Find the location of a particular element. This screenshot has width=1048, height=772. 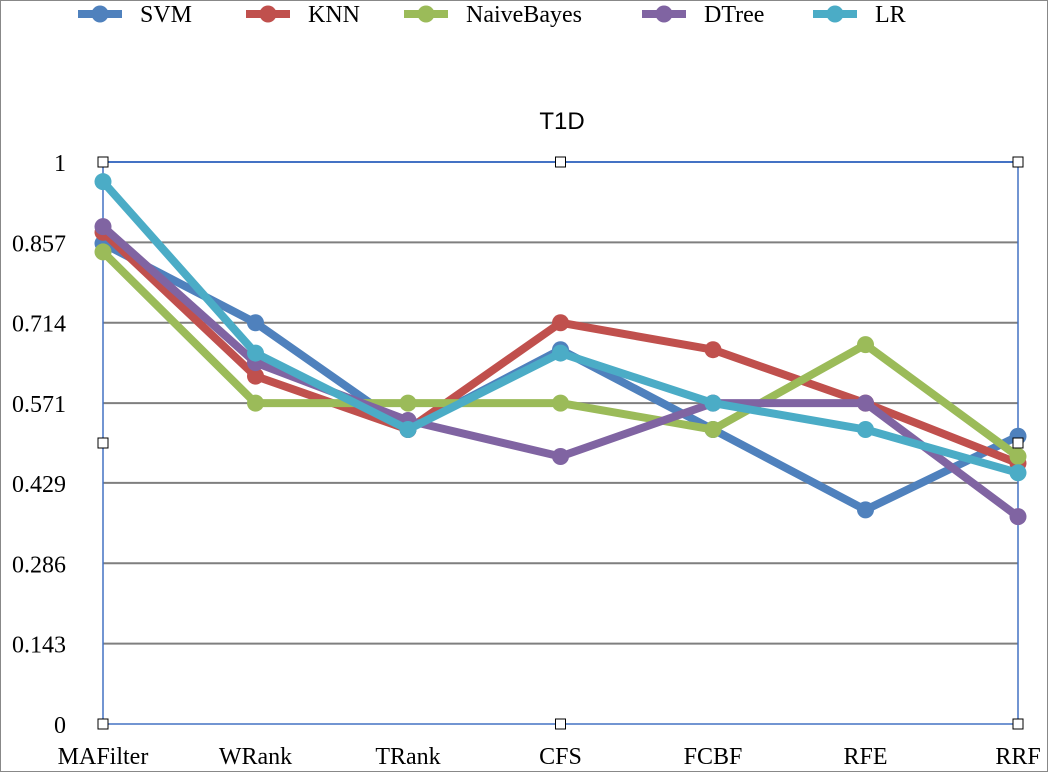

x-tick-label: MAFilter is located at coordinates (103, 757).